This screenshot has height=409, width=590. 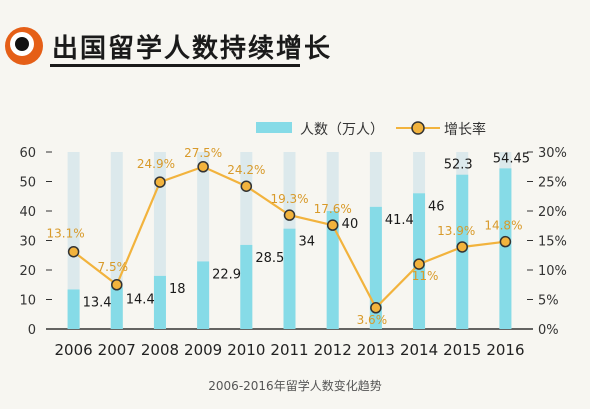 What do you see at coordinates (226, 274) in the screenshot?
I see `bar-value-label: 22.9` at bounding box center [226, 274].